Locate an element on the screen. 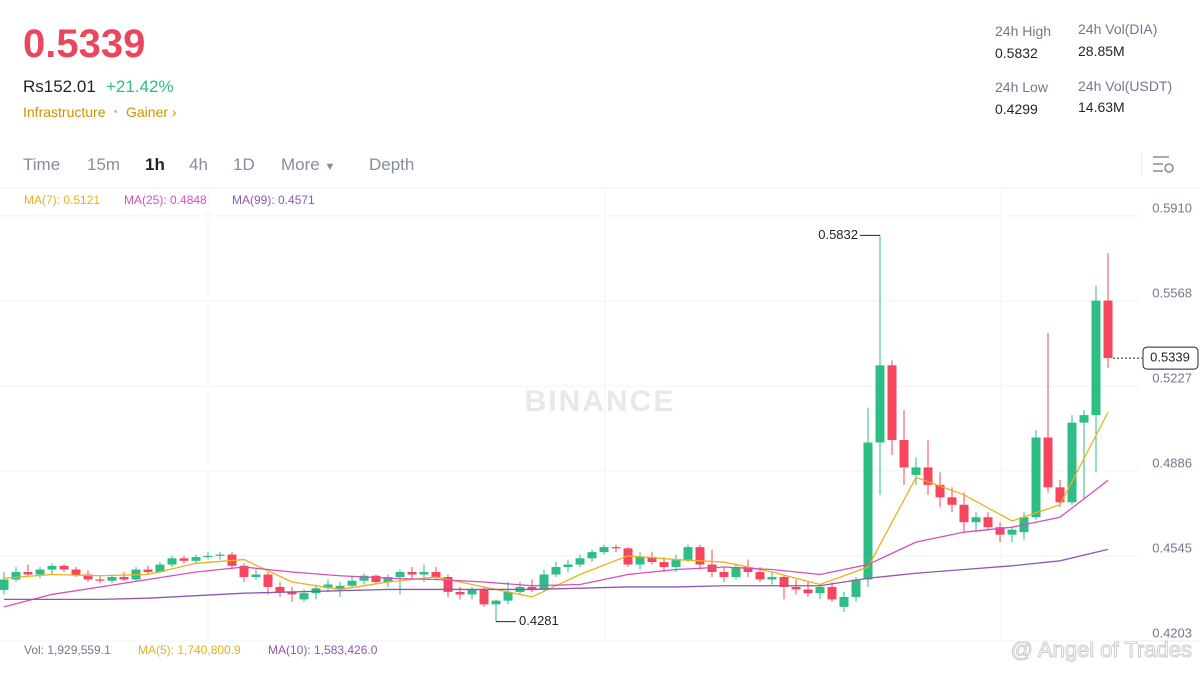 The image size is (1200, 674). y-tick-label: 0.4203 is located at coordinates (1172, 632).